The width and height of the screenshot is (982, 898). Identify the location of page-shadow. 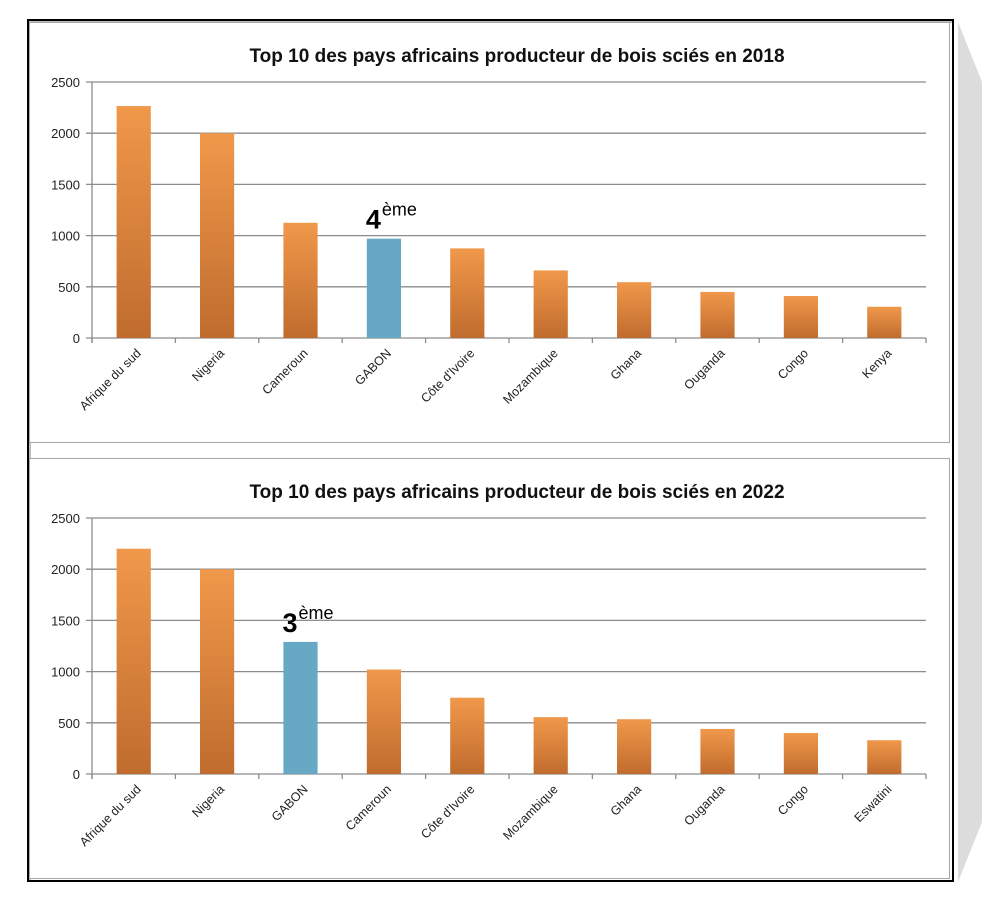
(970, 452).